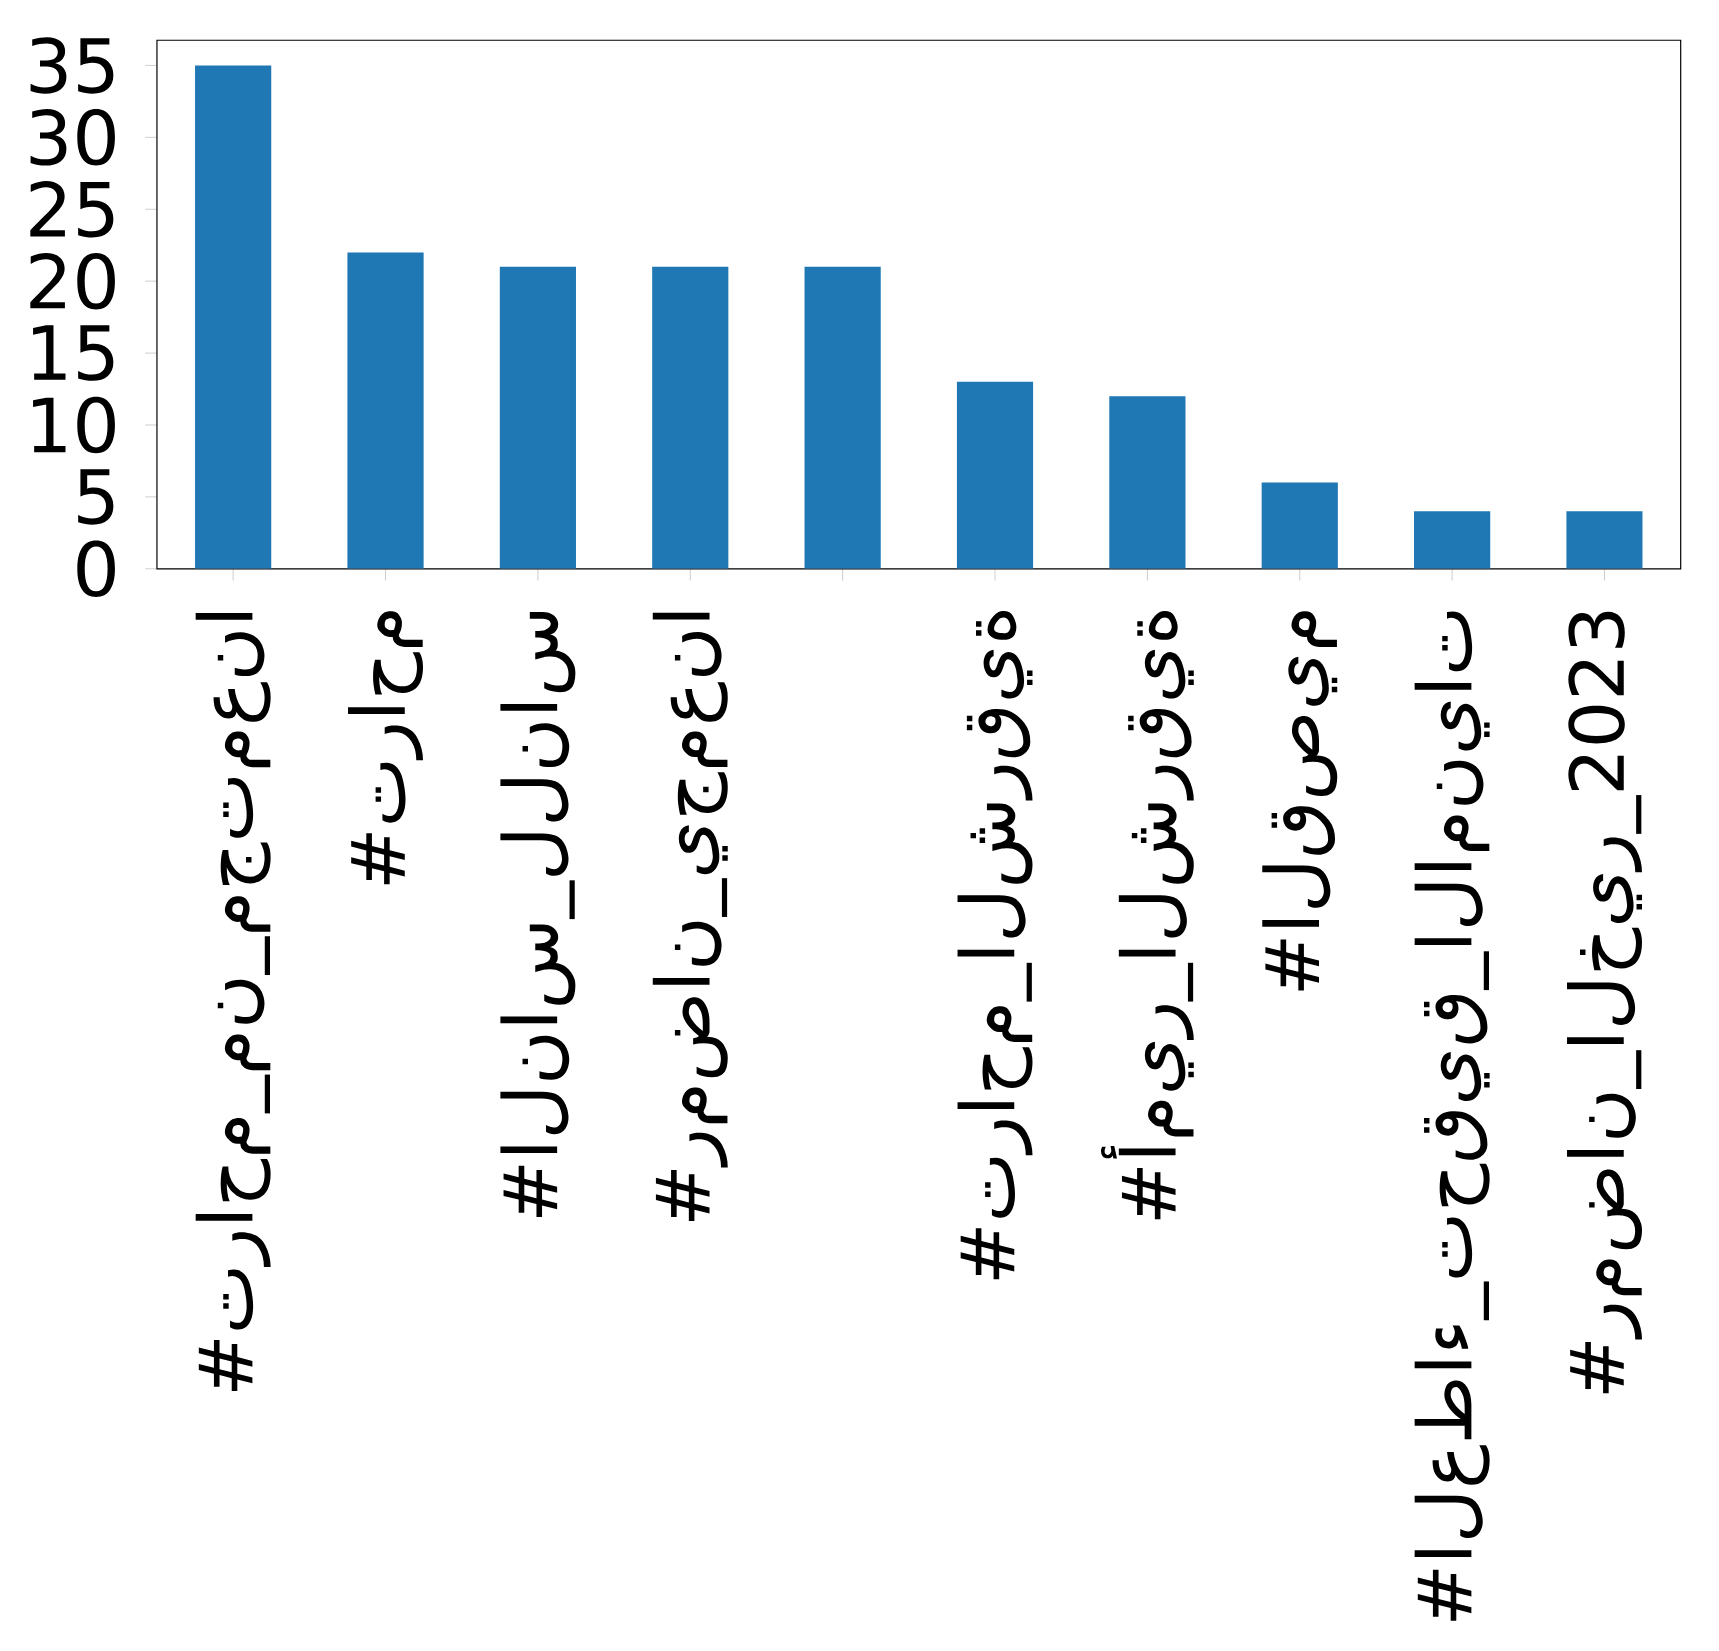 The height and width of the screenshot is (1651, 1719). What do you see at coordinates (1147, 914) in the screenshot?
I see `x-tick-label: #أمير_الشرقية` at bounding box center [1147, 914].